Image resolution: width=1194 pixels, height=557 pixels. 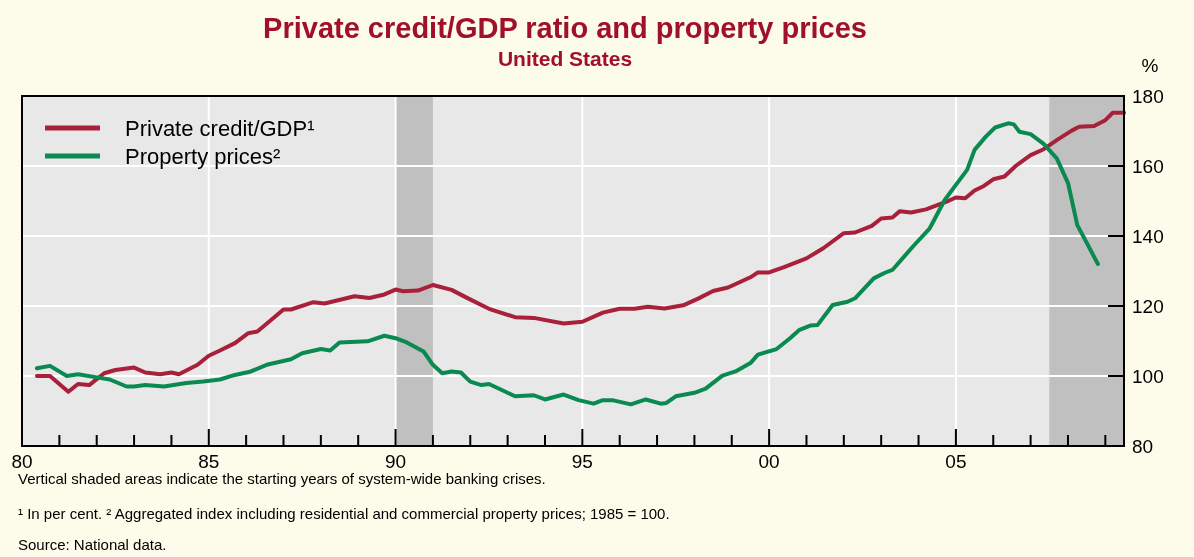 What do you see at coordinates (1148, 376) in the screenshot?
I see `y-tick-label: 100` at bounding box center [1148, 376].